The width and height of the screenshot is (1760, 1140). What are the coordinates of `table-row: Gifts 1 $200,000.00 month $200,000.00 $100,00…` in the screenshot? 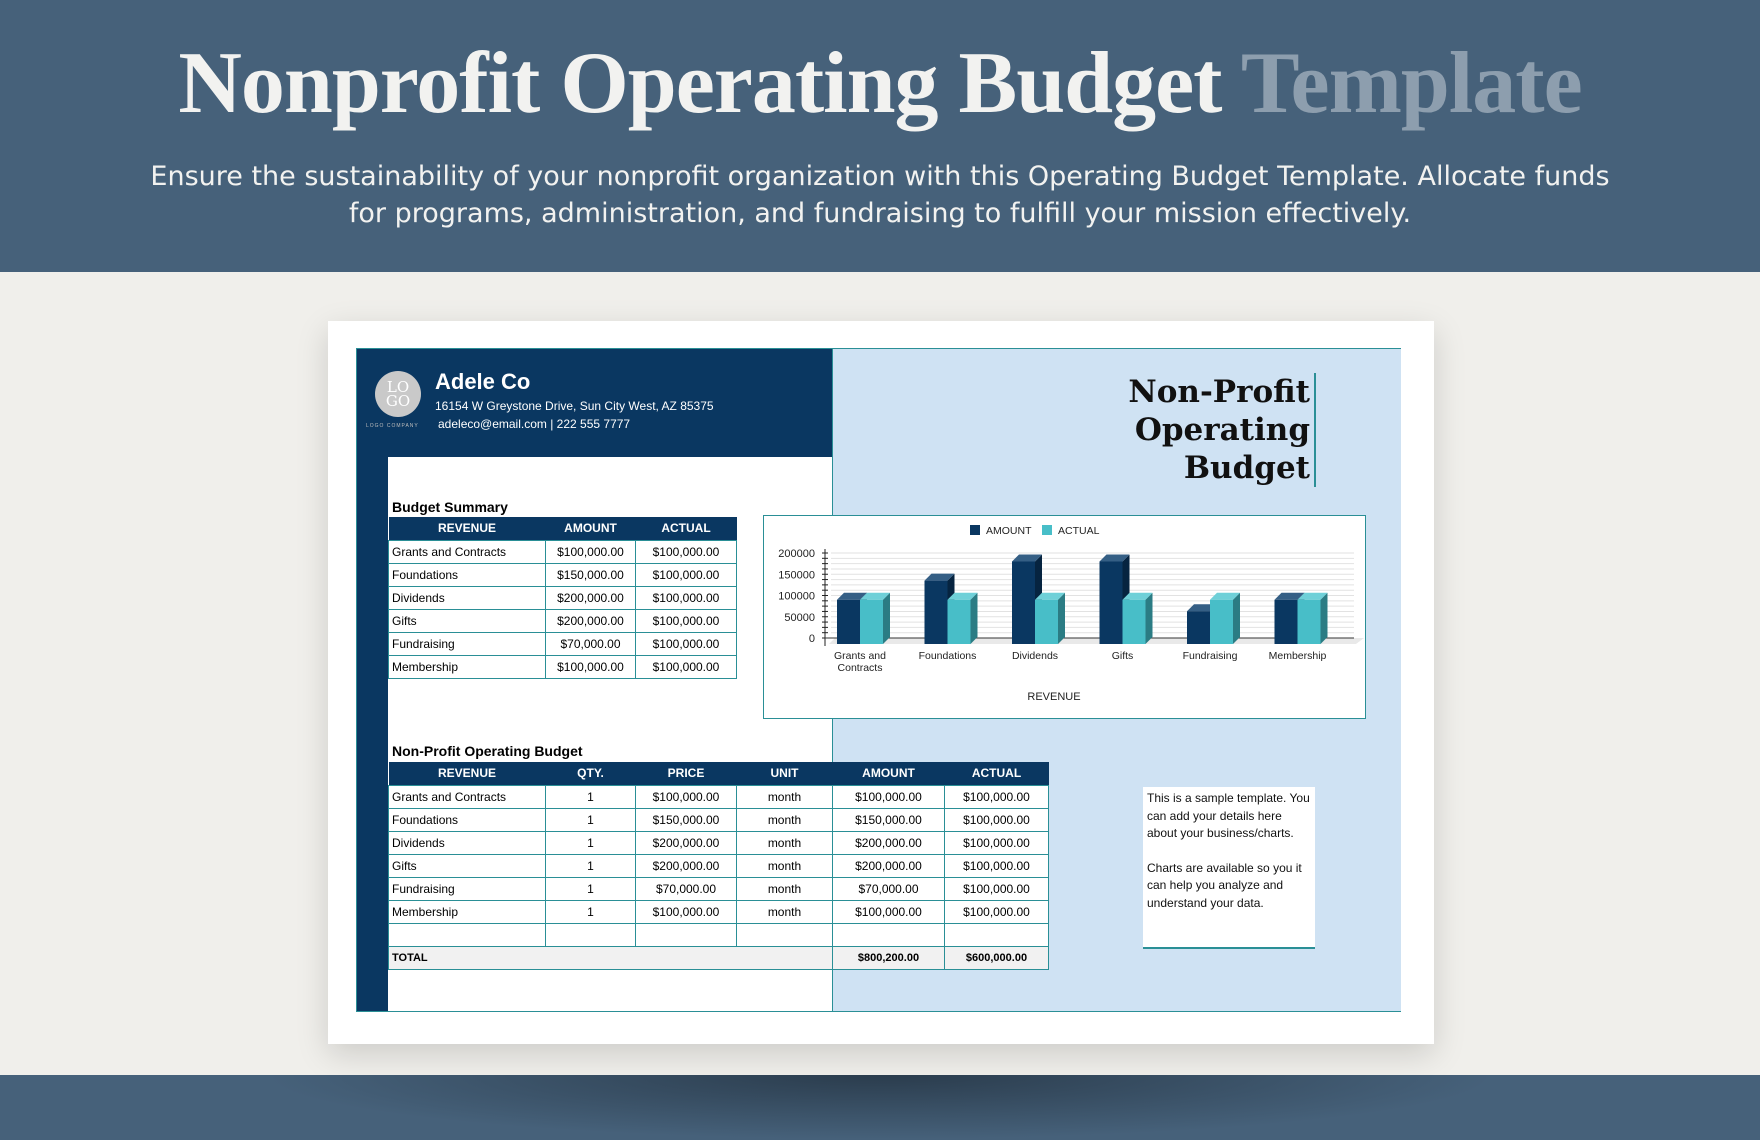 It's located at (718, 865).